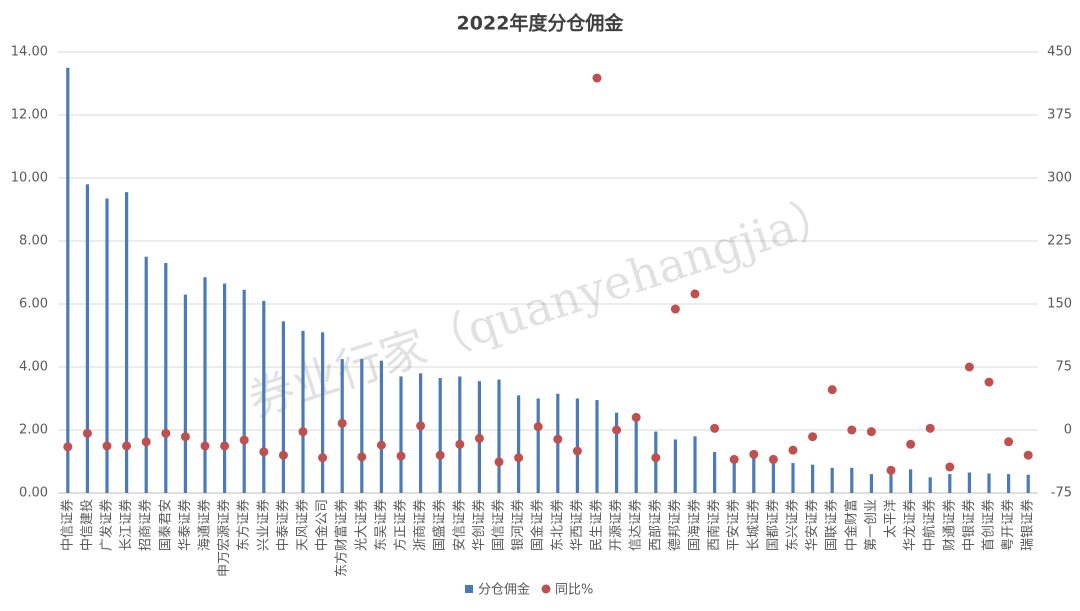 The image size is (1080, 611). Describe the element at coordinates (851, 525) in the screenshot. I see `x-tick-label: 中金财富` at that location.